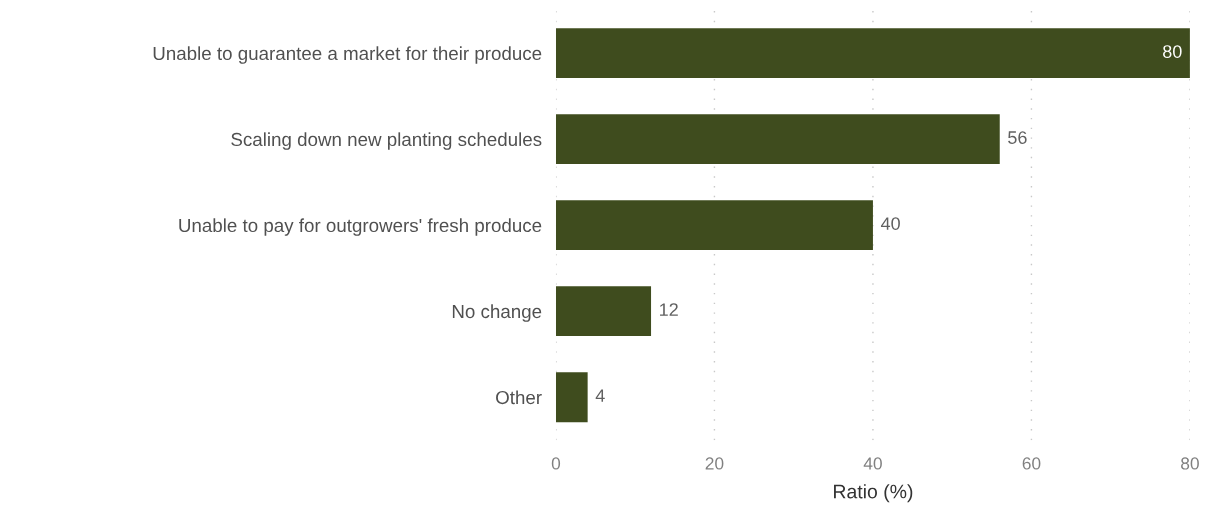  Describe the element at coordinates (714, 463) in the screenshot. I see `x-tick-label: 20` at that location.